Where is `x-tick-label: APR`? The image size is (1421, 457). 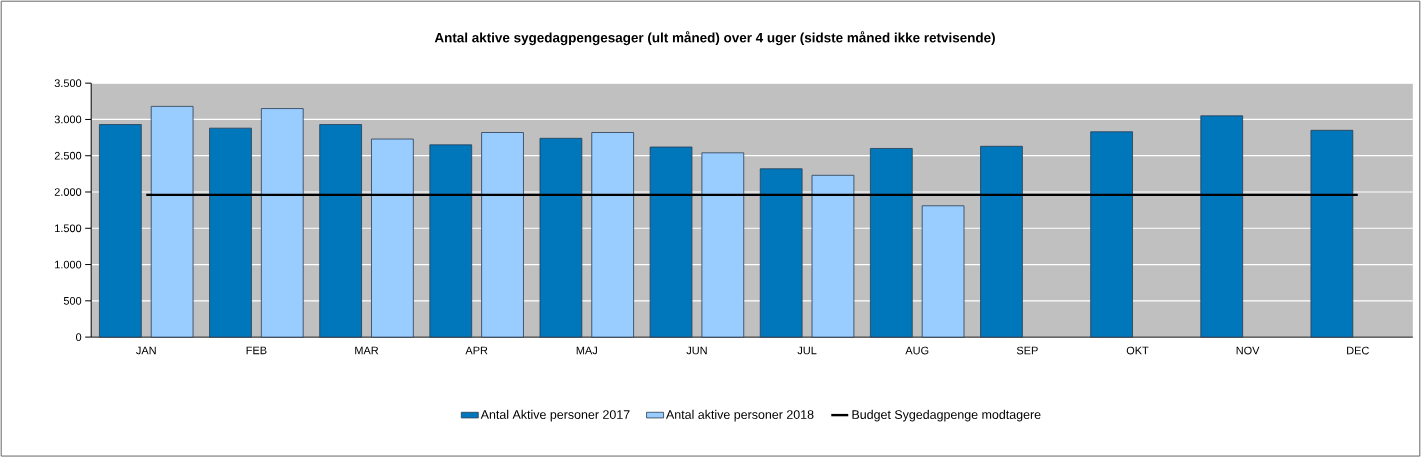 x-tick-label: APR is located at coordinates (476, 350).